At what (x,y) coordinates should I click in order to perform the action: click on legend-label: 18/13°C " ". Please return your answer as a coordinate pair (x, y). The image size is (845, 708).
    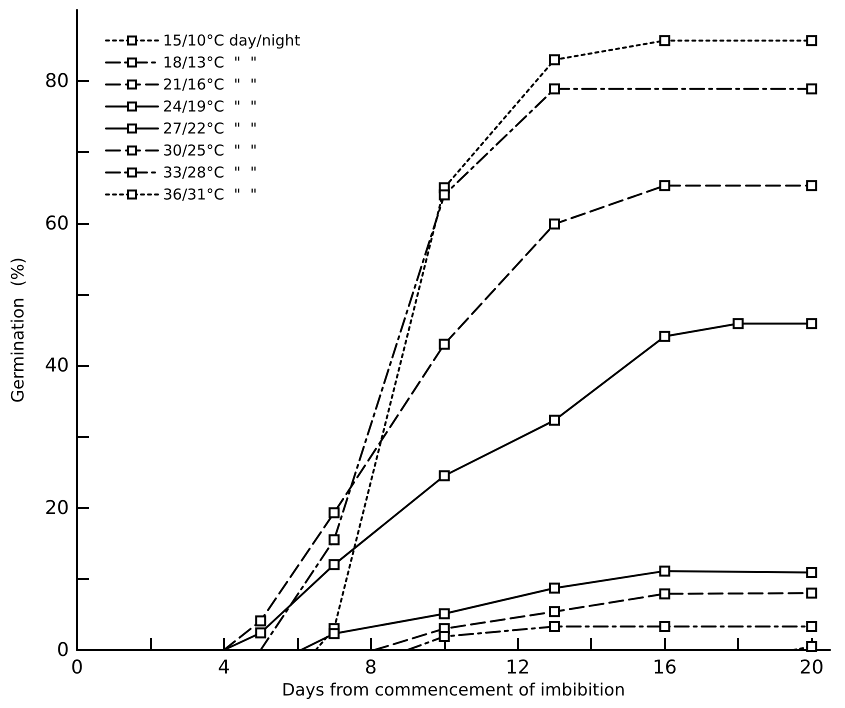
    Looking at the image, I should click on (210, 63).